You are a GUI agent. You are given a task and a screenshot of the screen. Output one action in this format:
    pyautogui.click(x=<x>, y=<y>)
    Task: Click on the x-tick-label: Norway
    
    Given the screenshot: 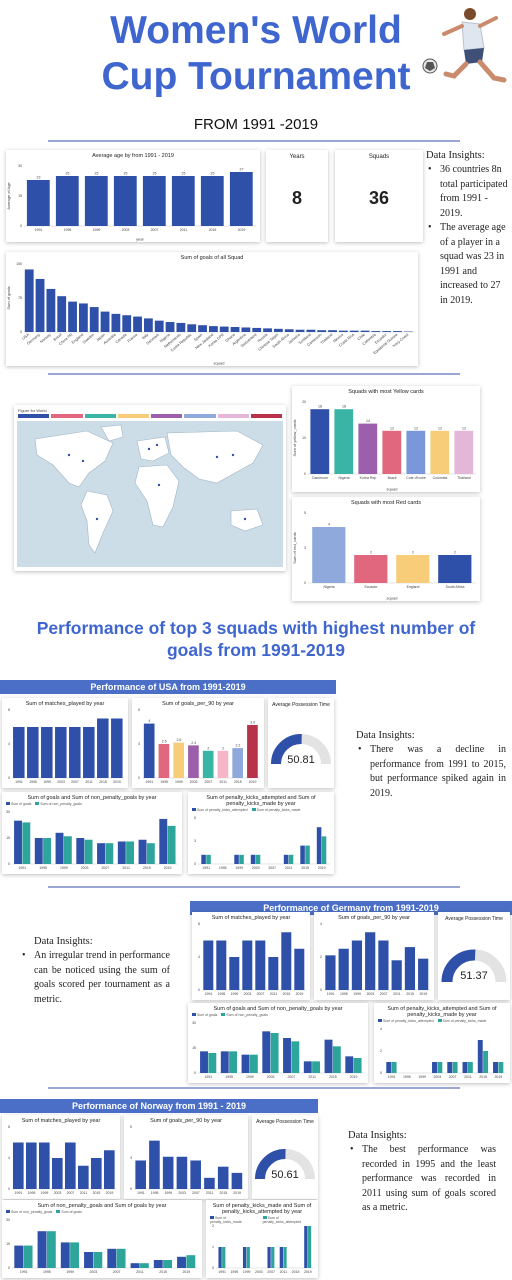 What is the action you would take?
    pyautogui.click(x=45, y=338)
    